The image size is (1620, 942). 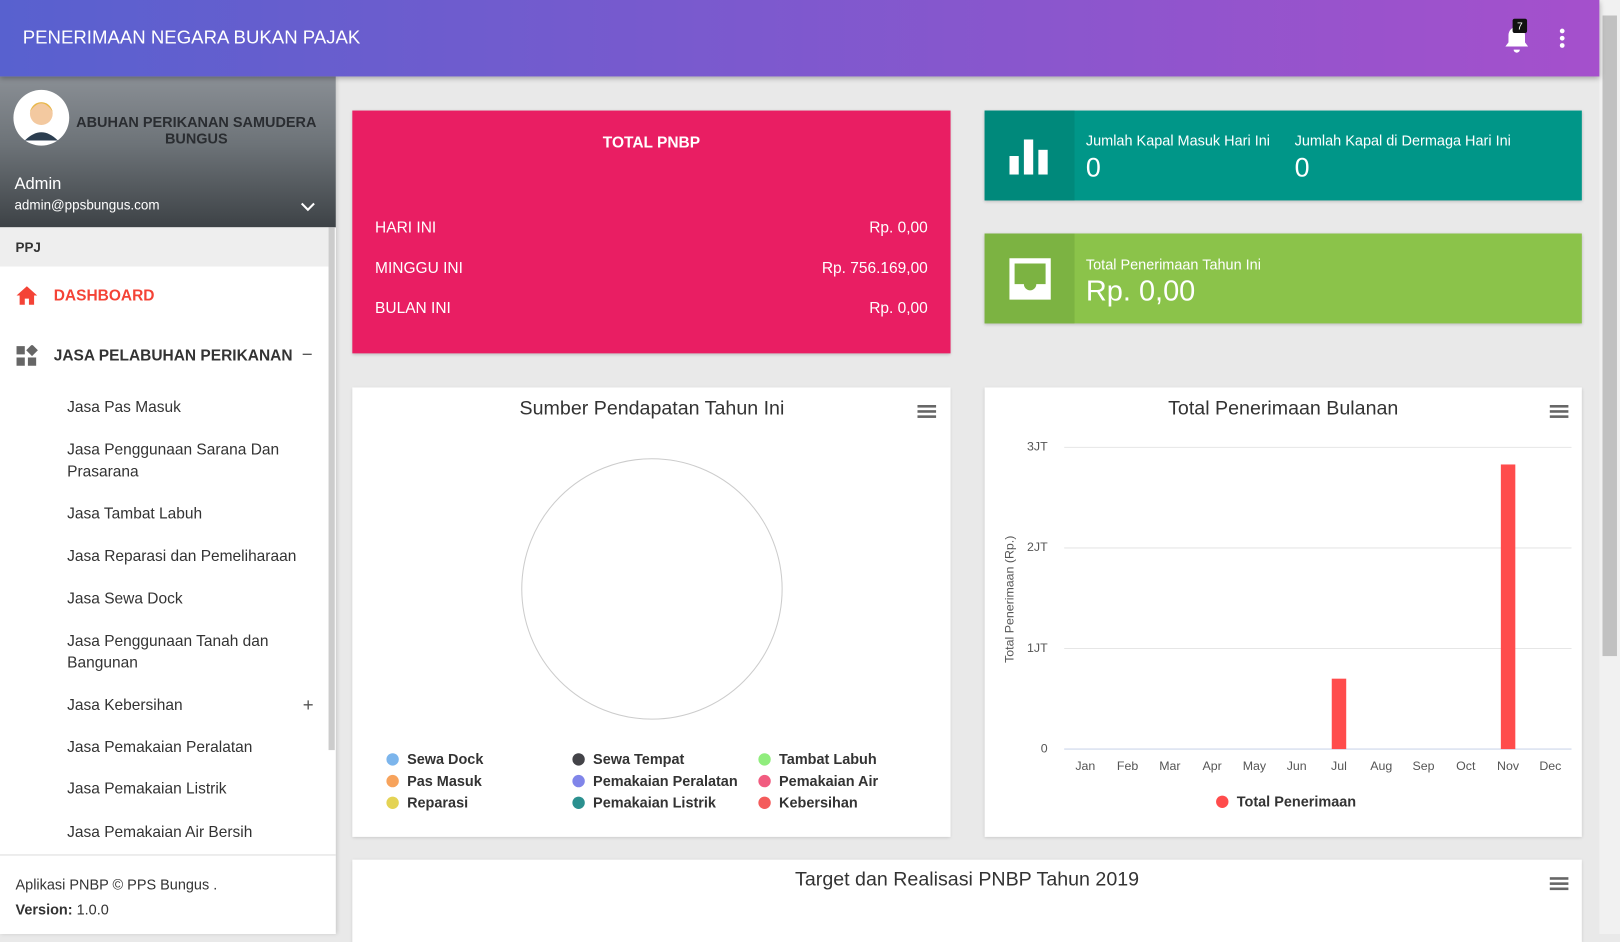 I want to click on scroll-thumb, so click(x=1609, y=336).